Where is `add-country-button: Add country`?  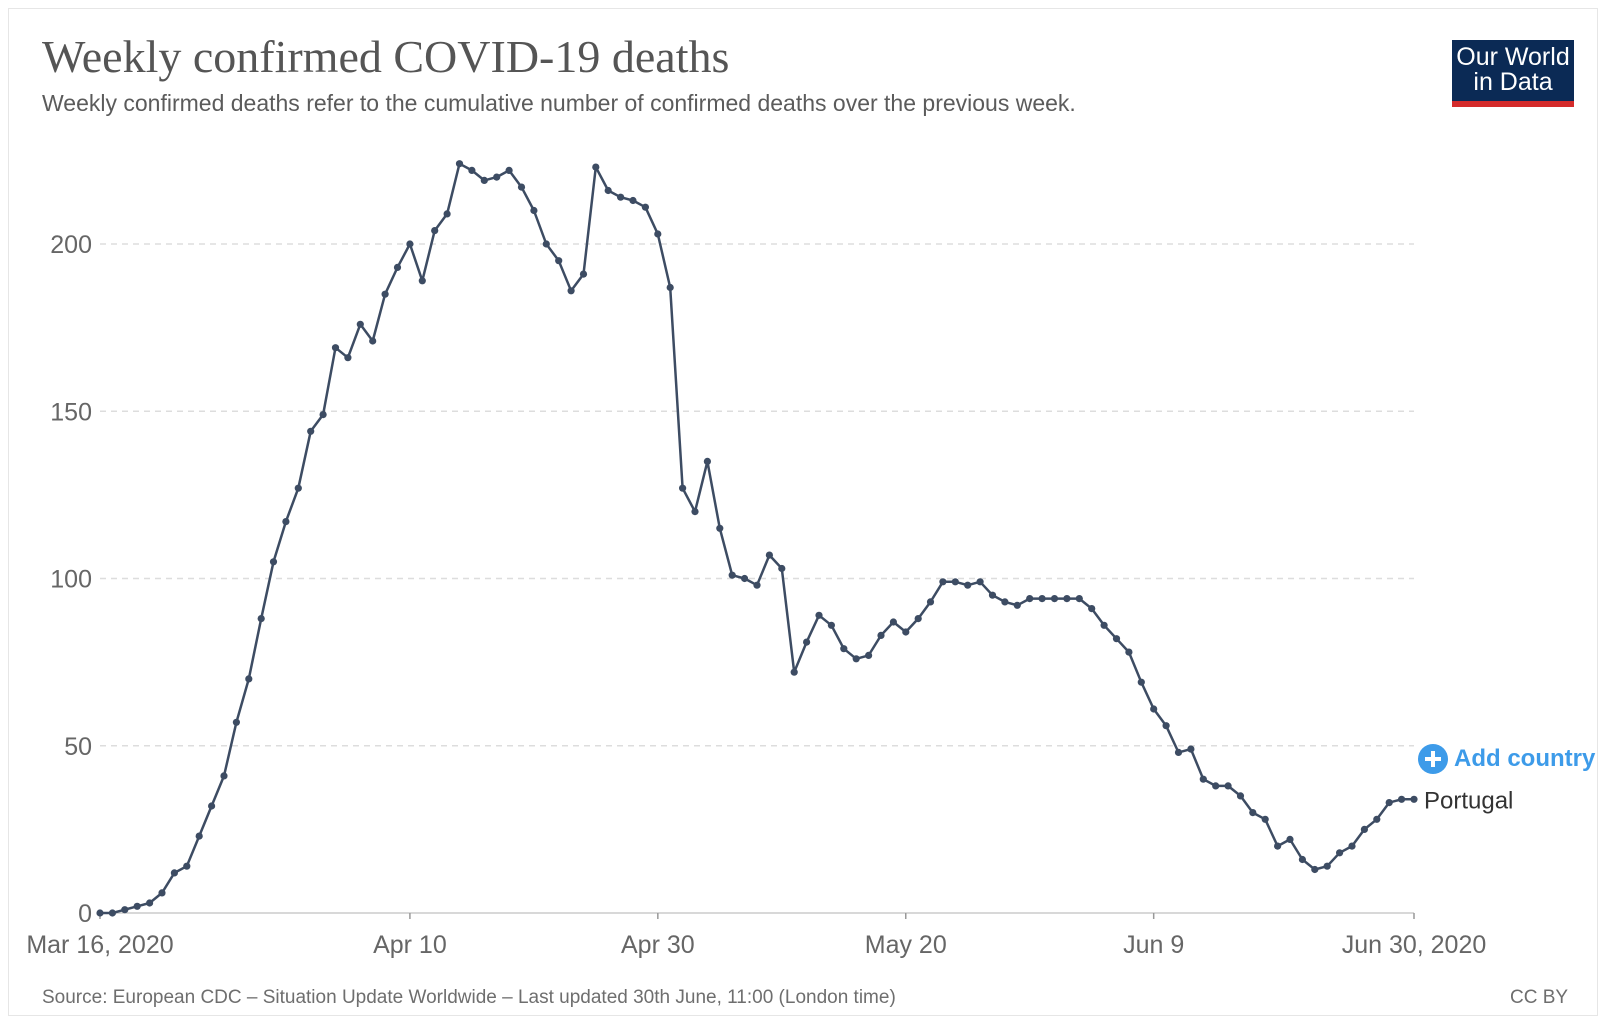 add-country-button: Add country is located at coordinates (1506, 759).